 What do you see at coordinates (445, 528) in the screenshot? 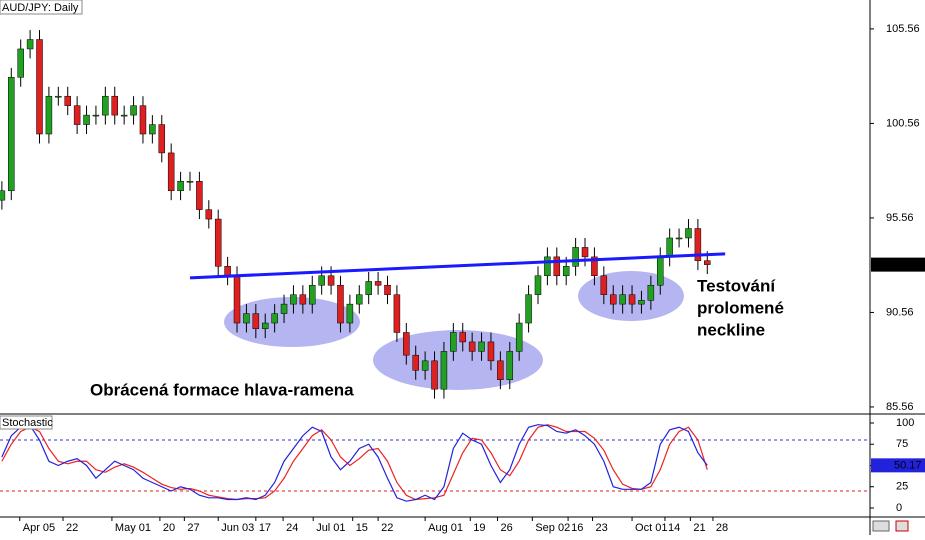
I see `x-tick-label: Aug 01` at bounding box center [445, 528].